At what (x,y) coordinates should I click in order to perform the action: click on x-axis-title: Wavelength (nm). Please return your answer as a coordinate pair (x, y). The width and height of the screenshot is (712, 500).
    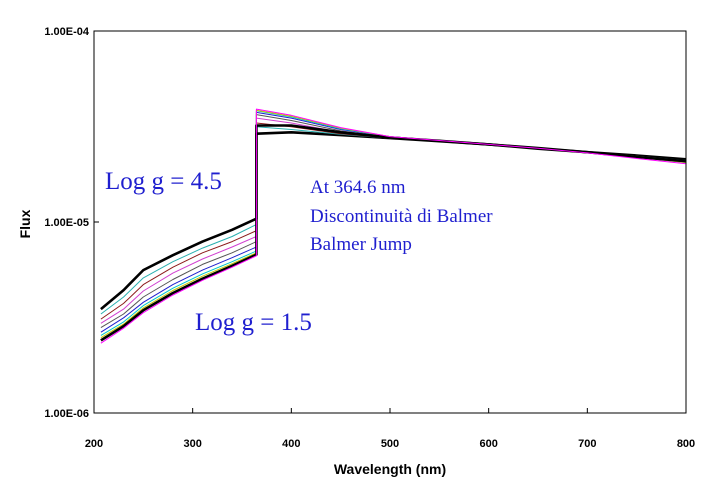
    Looking at the image, I should click on (390, 469).